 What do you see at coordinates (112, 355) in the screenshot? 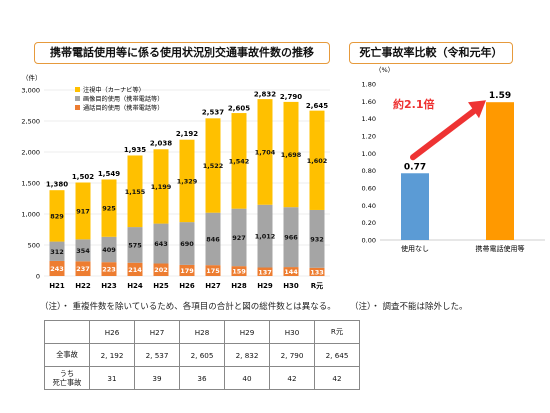
I see `table-cell: 2, 192` at bounding box center [112, 355].